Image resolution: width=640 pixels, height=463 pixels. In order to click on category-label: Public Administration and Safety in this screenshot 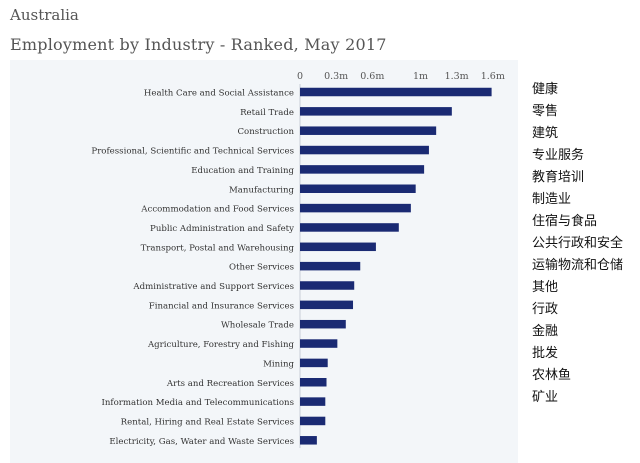, I will do `click(222, 229)`.